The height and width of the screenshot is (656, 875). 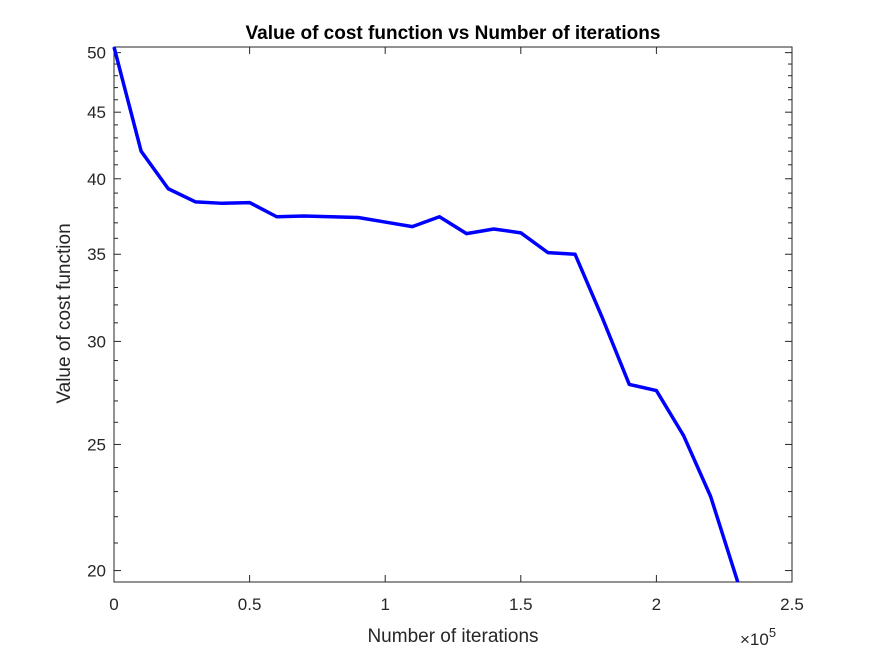 What do you see at coordinates (384, 604) in the screenshot?
I see `x-tick-label: 1` at bounding box center [384, 604].